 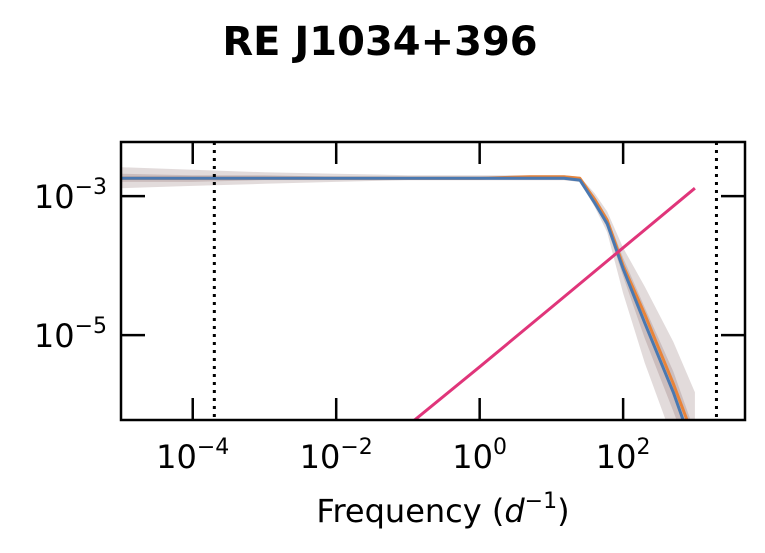 I want to click on y-tick-label-0: 10⁻³, so click(x=70, y=195).